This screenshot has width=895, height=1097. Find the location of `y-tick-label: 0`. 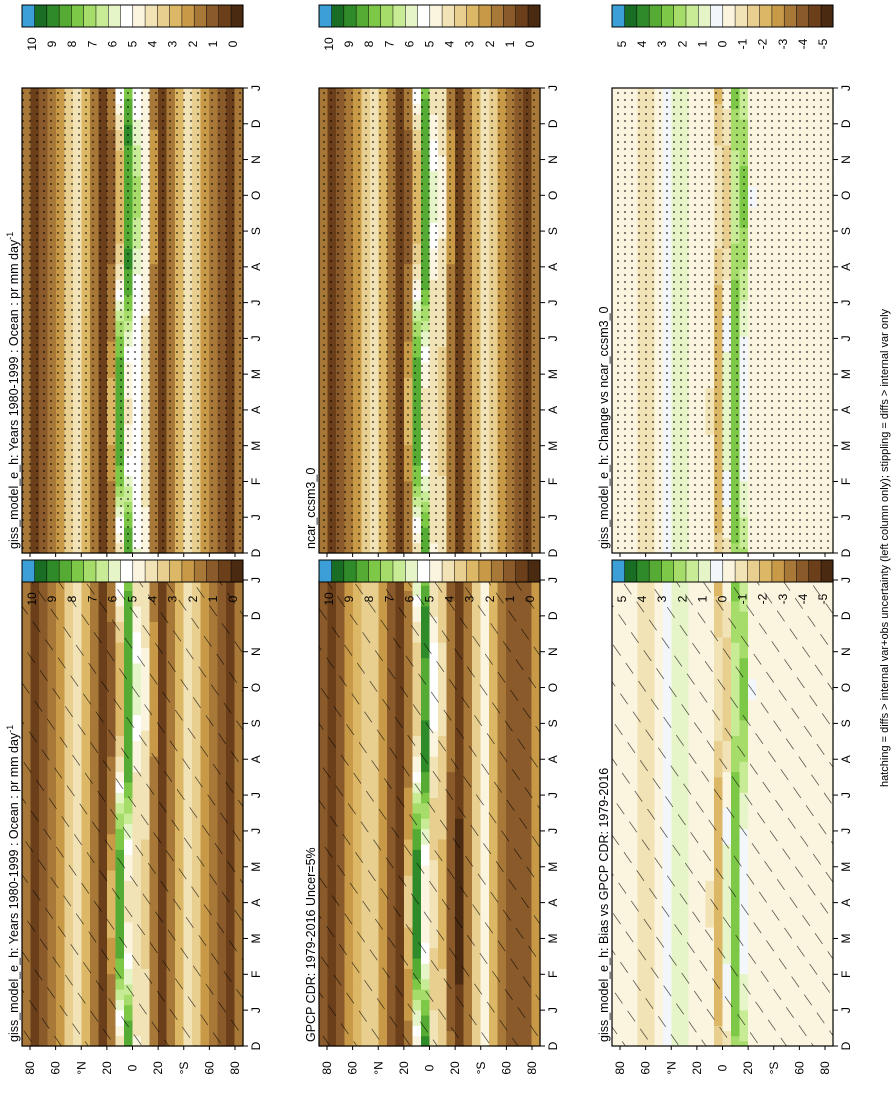

y-tick-label: 0 is located at coordinates (133, 1067).